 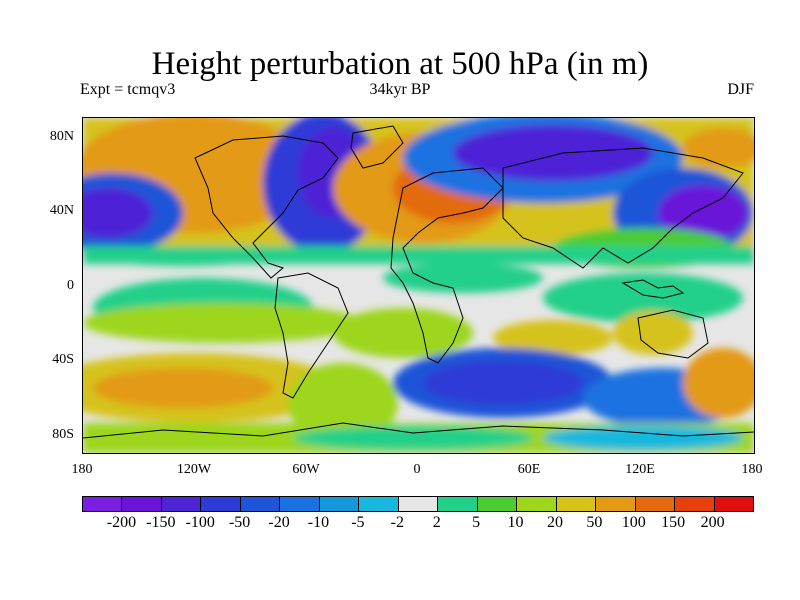 What do you see at coordinates (640, 469) in the screenshot?
I see `x-tick-label: 120E` at bounding box center [640, 469].